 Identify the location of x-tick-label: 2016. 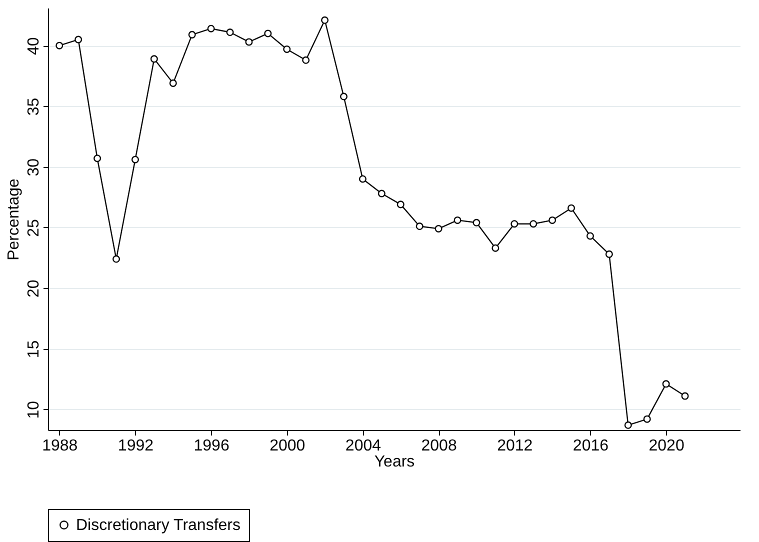
(590, 446).